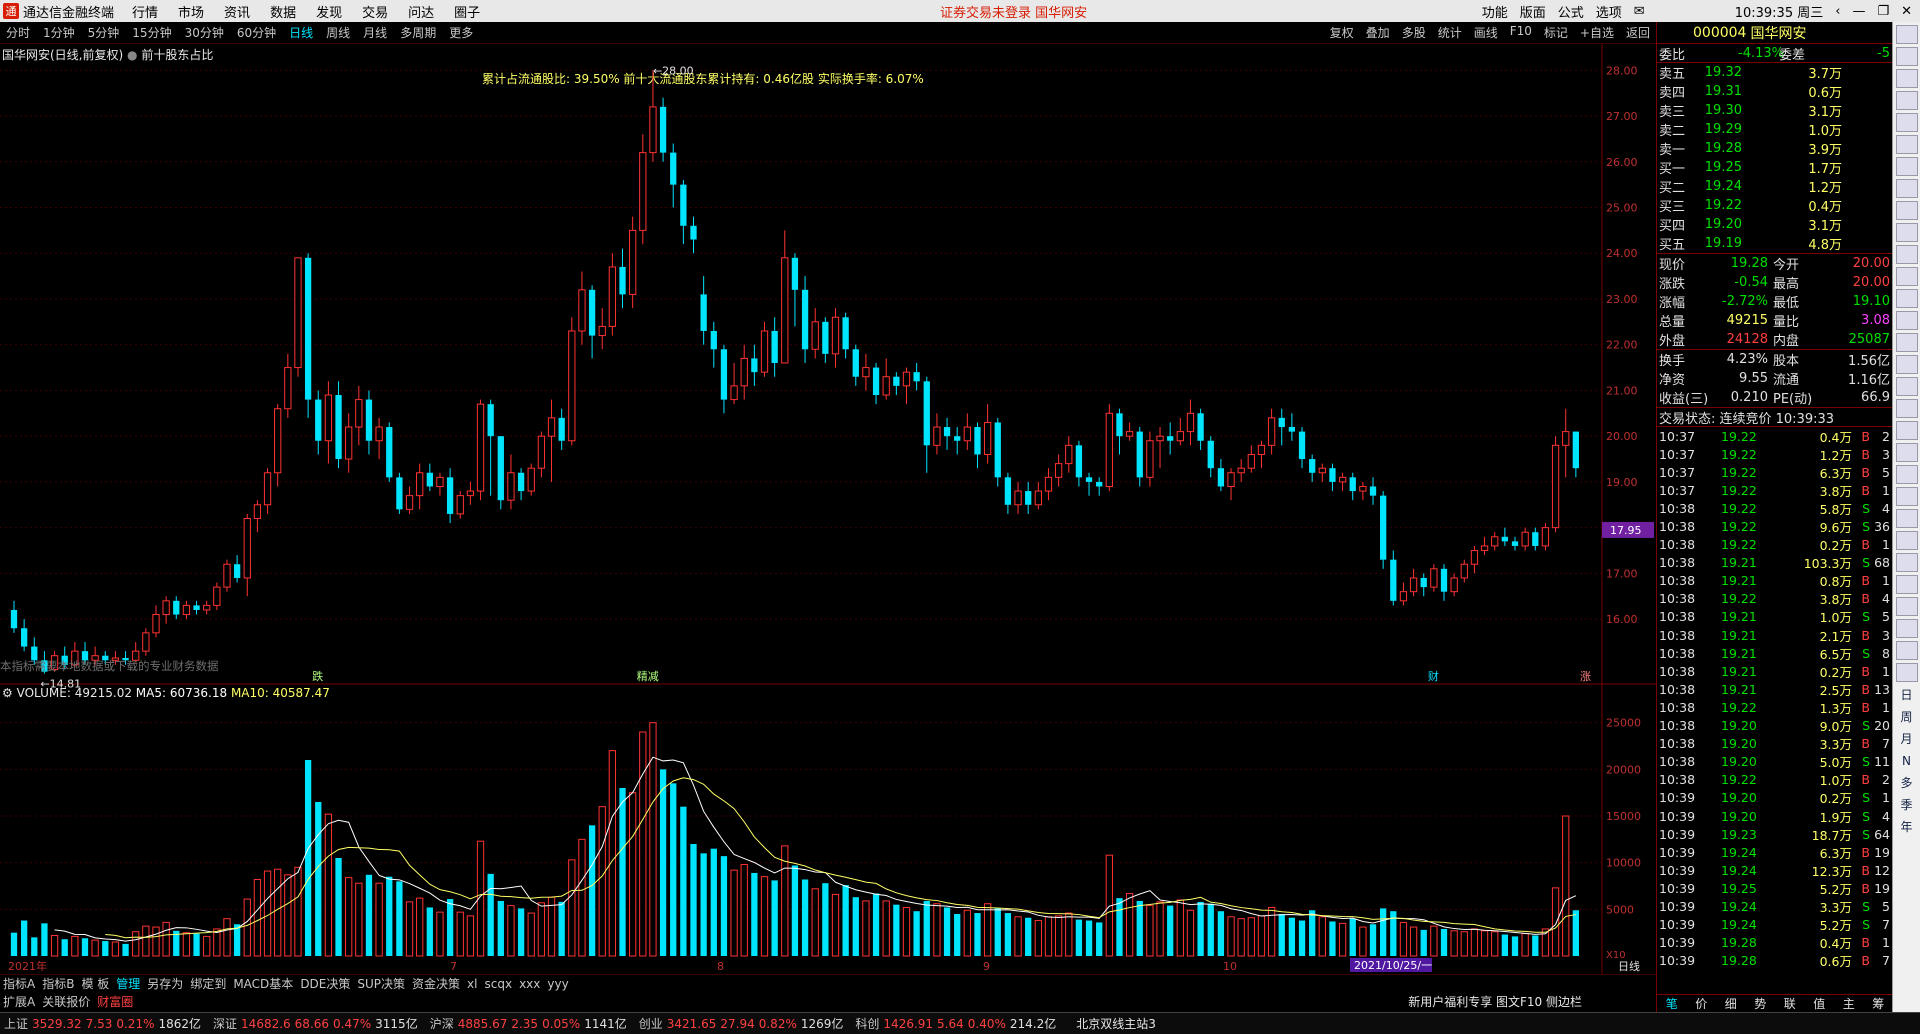 The width and height of the screenshot is (1920, 1034). What do you see at coordinates (103, 33) in the screenshot?
I see `period-2: 5分钟` at bounding box center [103, 33].